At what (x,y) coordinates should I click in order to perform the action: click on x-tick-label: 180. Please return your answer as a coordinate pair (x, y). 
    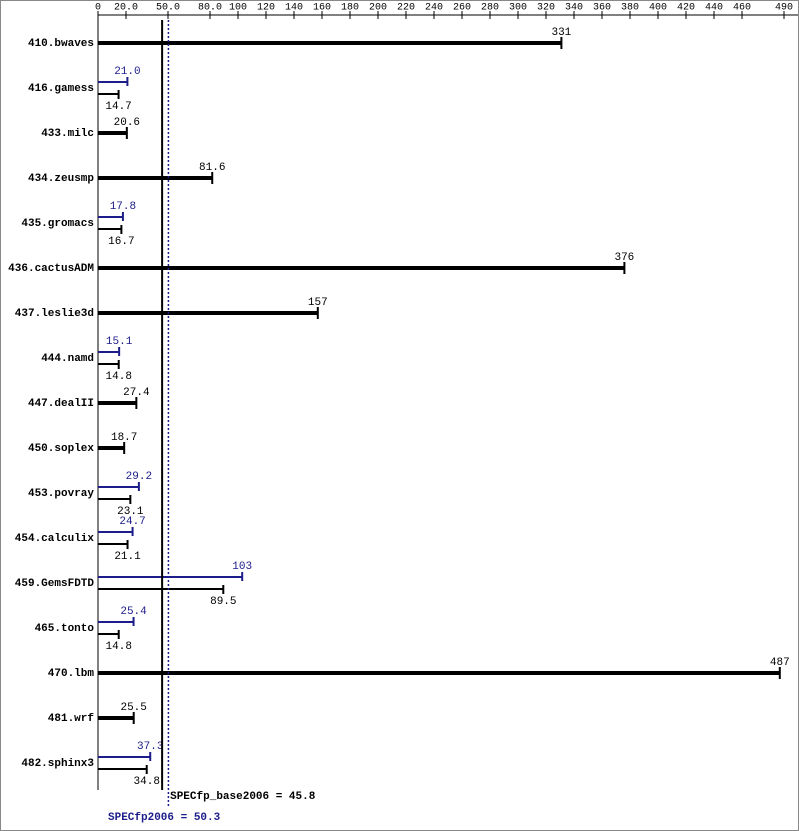
    Looking at the image, I should click on (350, 8).